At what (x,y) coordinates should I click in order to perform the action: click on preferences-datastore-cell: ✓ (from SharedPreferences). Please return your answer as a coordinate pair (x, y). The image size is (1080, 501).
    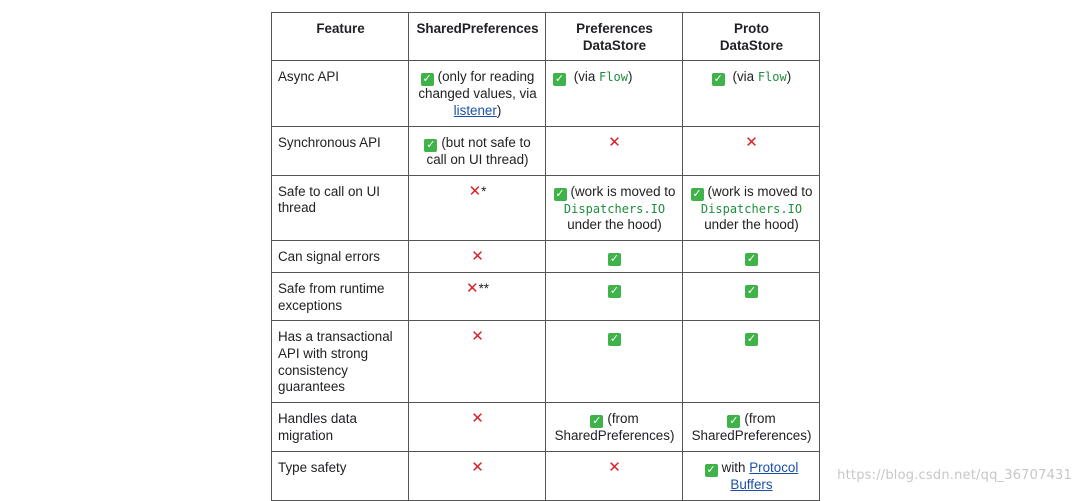
    Looking at the image, I should click on (614, 427).